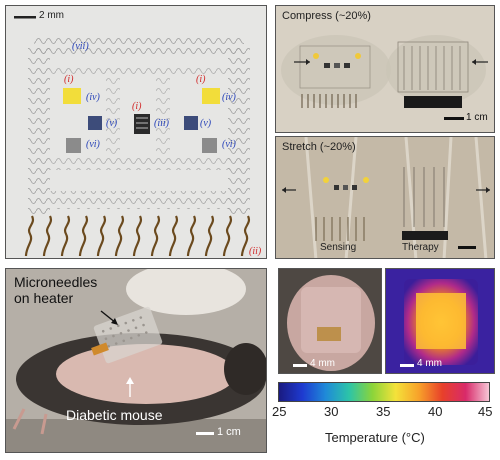 The width and height of the screenshot is (500, 460). What do you see at coordinates (229, 432) in the screenshot?
I see `scale-label-mouse: 1 cm` at bounding box center [229, 432].